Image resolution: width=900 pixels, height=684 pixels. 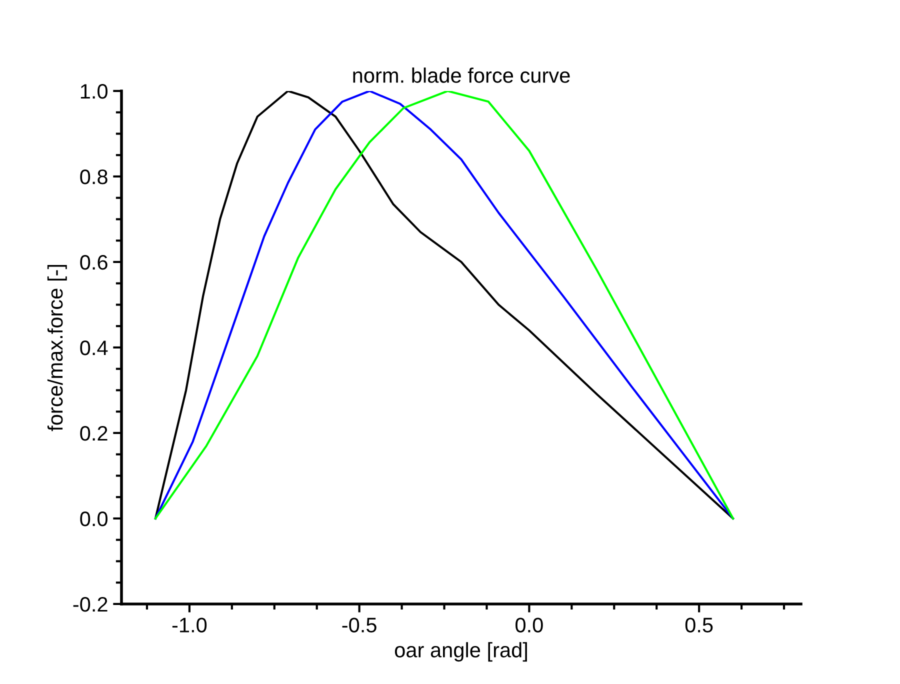 What do you see at coordinates (94, 176) in the screenshot?
I see `y-tick-label: 0.8` at bounding box center [94, 176].